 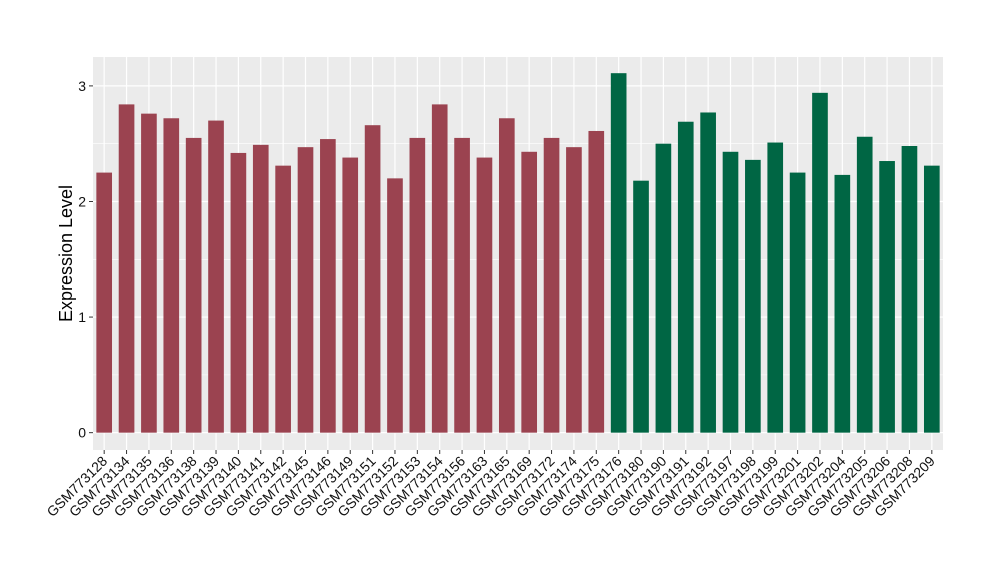 I want to click on bar-gsm773198, so click(x=753, y=296).